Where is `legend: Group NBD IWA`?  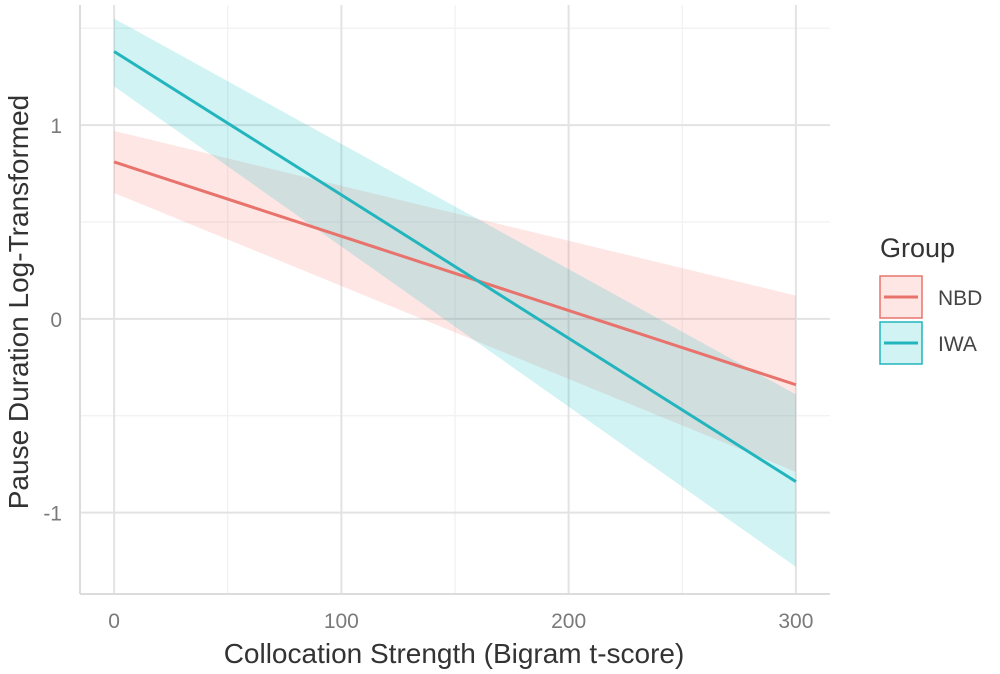
legend: Group NBD IWA is located at coordinates (930, 299).